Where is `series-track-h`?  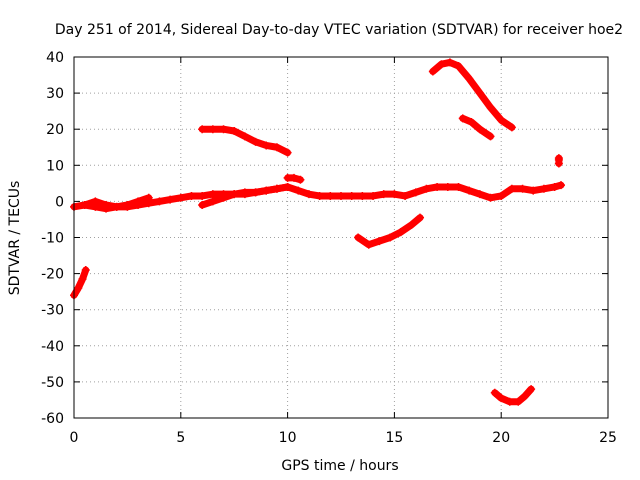
series-track-h is located at coordinates (472, 95).